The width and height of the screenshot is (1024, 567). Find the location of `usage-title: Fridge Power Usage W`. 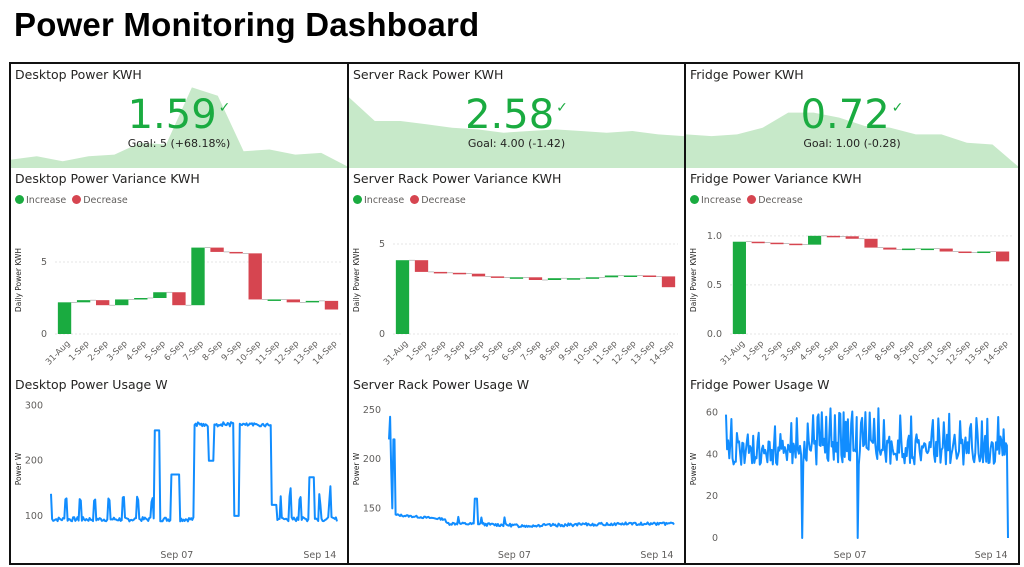

usage-title: Fridge Power Usage W is located at coordinates (760, 384).